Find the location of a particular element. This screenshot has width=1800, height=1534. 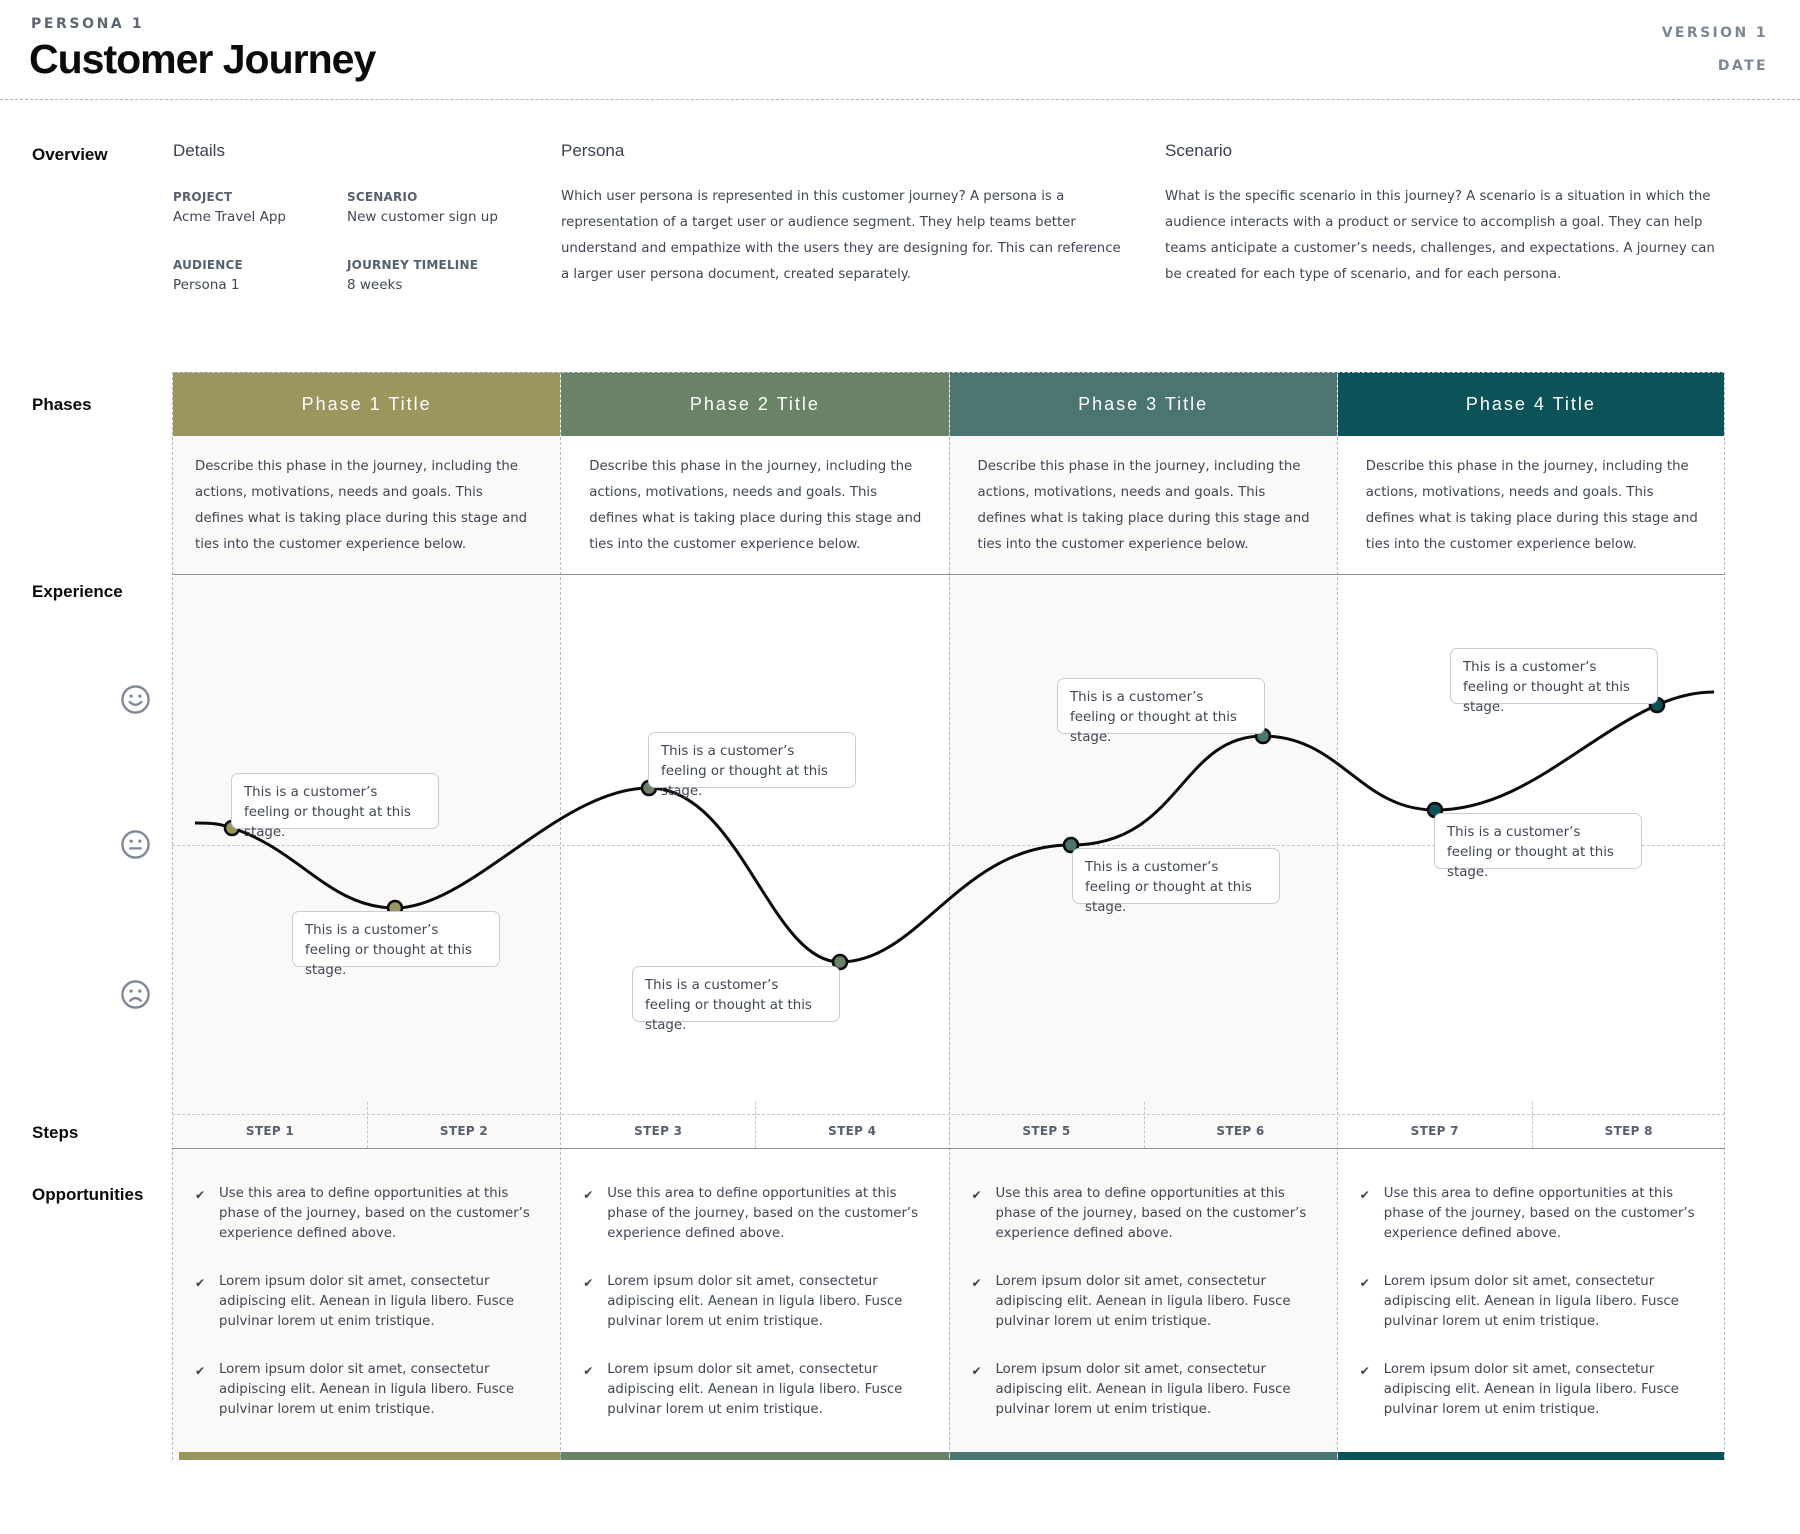

step-2: STEP 2 is located at coordinates (464, 1131).